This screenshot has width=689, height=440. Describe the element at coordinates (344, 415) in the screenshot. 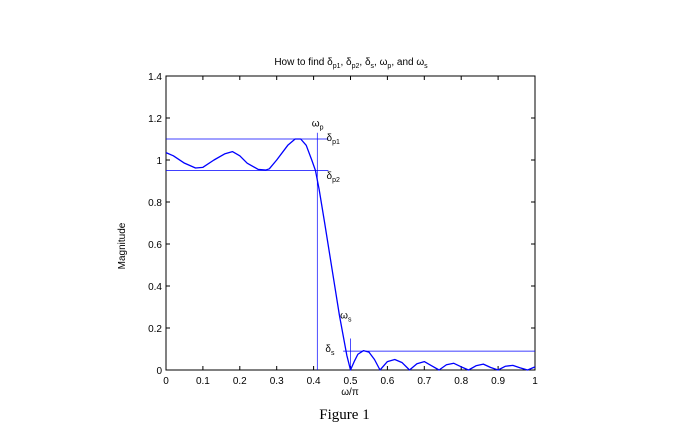

I see `figure-caption: Figure 1` at that location.